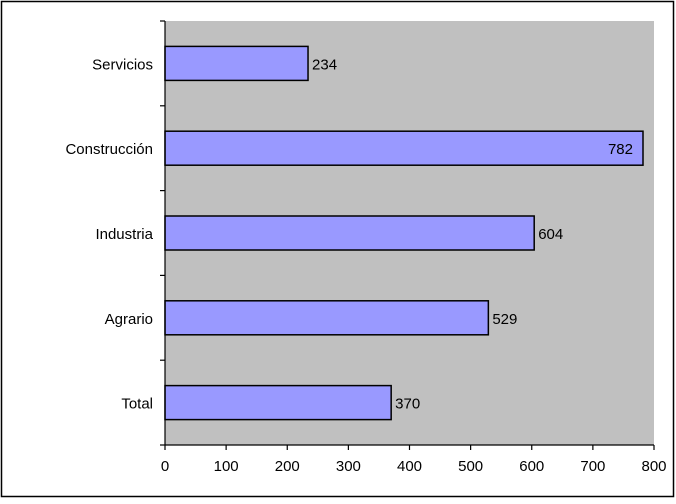 This screenshot has width=676, height=504. What do you see at coordinates (129, 319) in the screenshot?
I see `category-label-agrario: Agrario` at bounding box center [129, 319].